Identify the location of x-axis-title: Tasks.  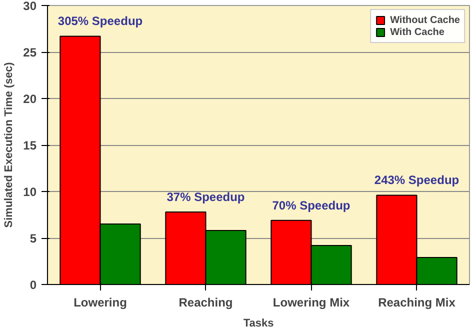
(258, 324).